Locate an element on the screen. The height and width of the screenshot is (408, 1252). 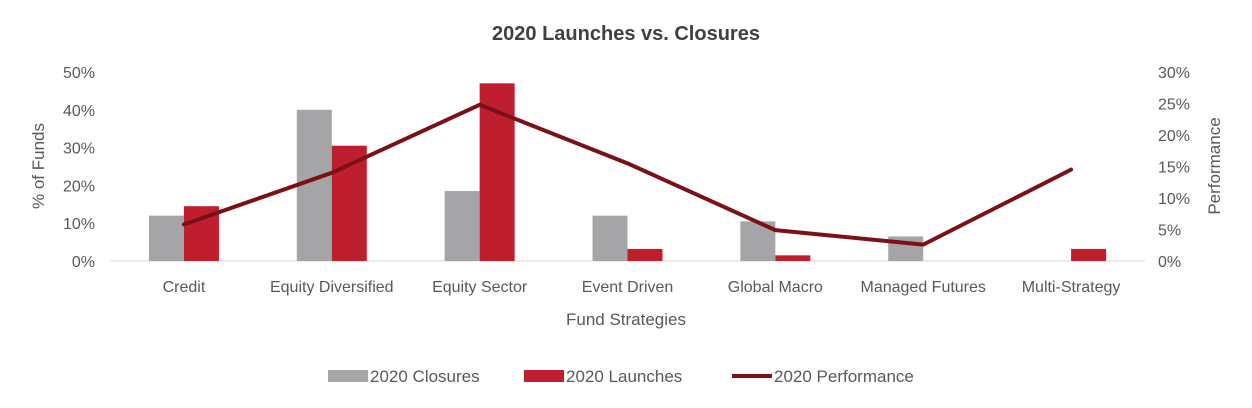
y-tick-label: 10% is located at coordinates (79, 224).